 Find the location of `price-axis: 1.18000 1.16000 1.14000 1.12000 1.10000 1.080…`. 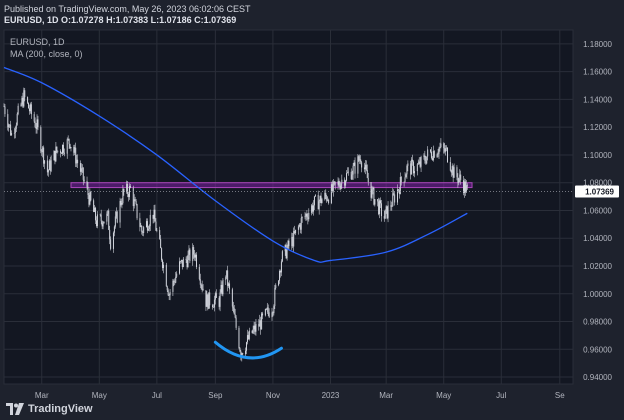

price-axis: 1.18000 1.16000 1.14000 1.12000 1.10000 1.080… is located at coordinates (597, 211).